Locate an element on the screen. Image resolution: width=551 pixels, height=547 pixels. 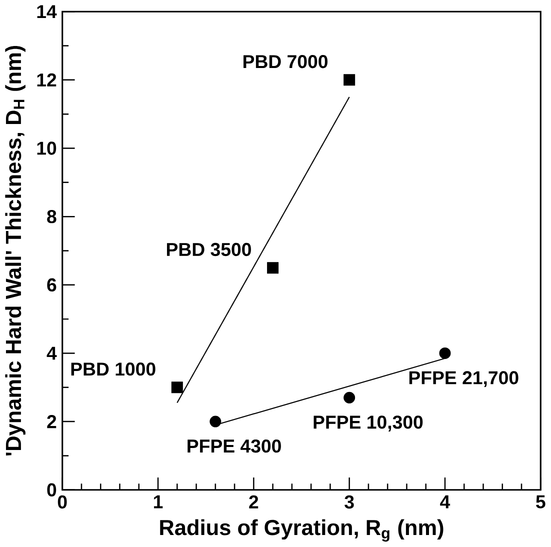
y-tick-label: 14 is located at coordinates (47, 11).